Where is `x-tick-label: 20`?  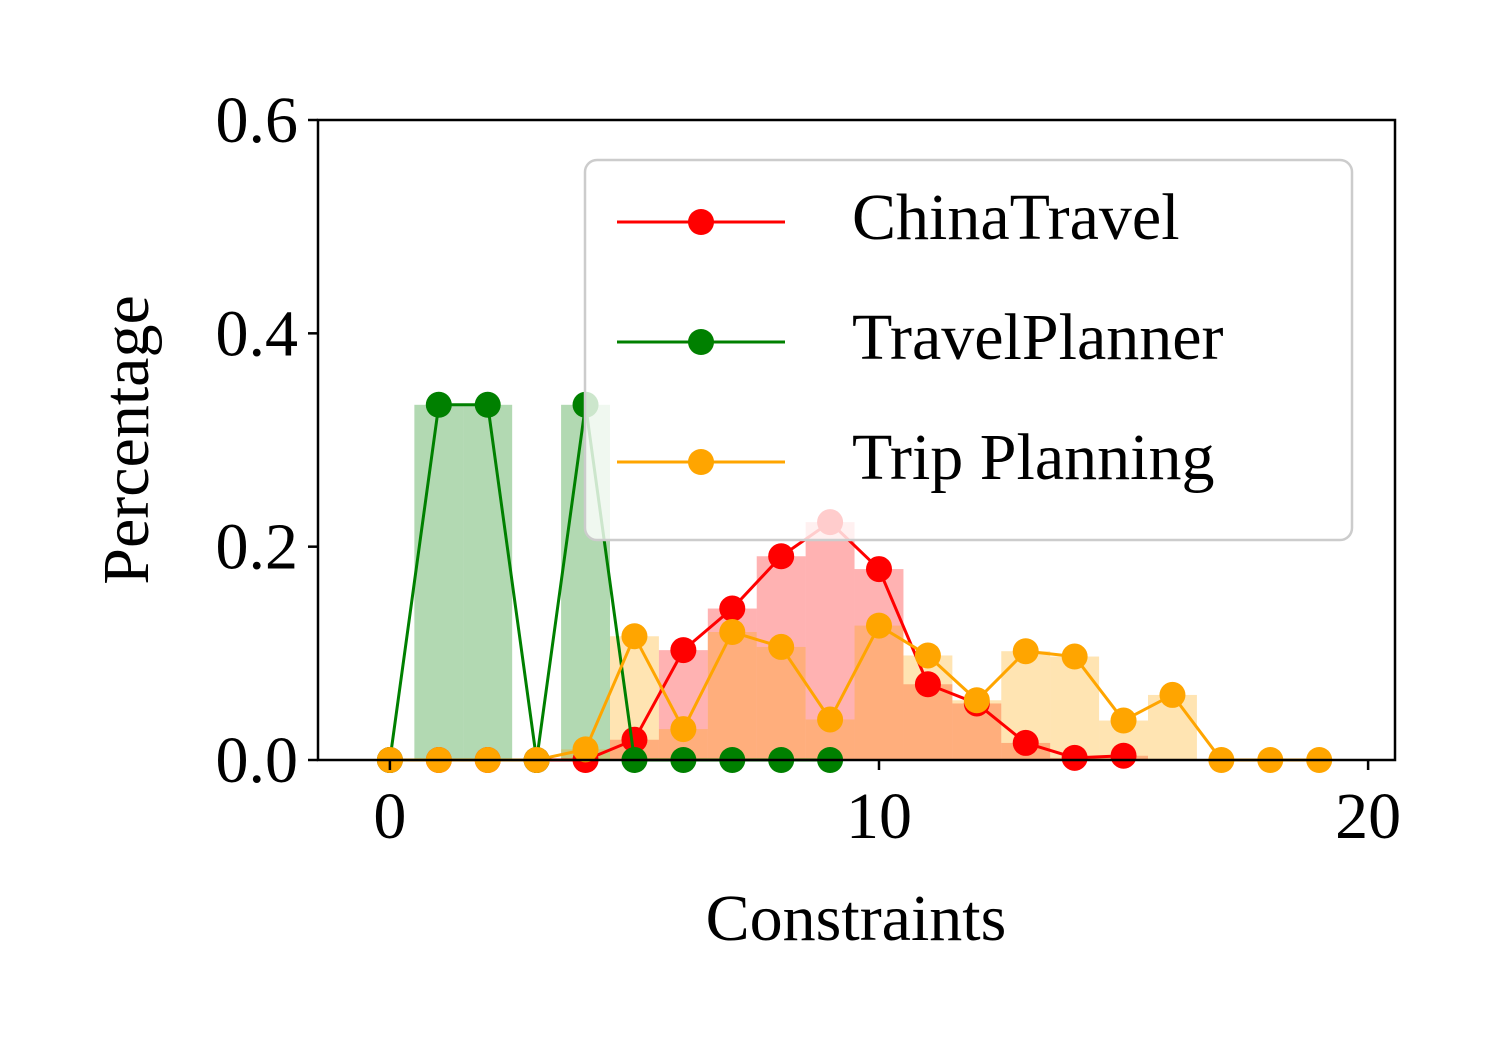
x-tick-label: 20 is located at coordinates (1368, 816).